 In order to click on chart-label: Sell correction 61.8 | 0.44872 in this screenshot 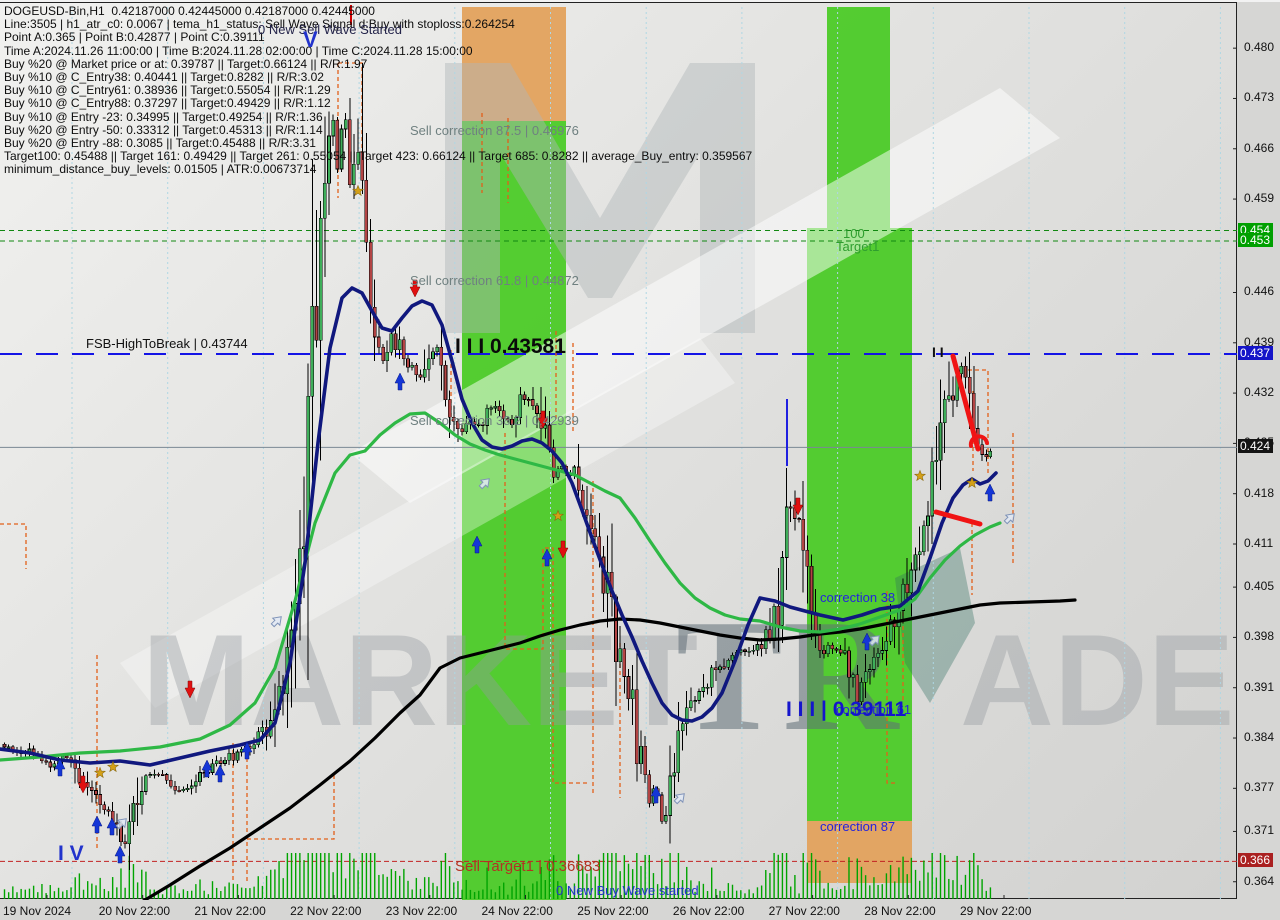, I will do `click(494, 280)`.